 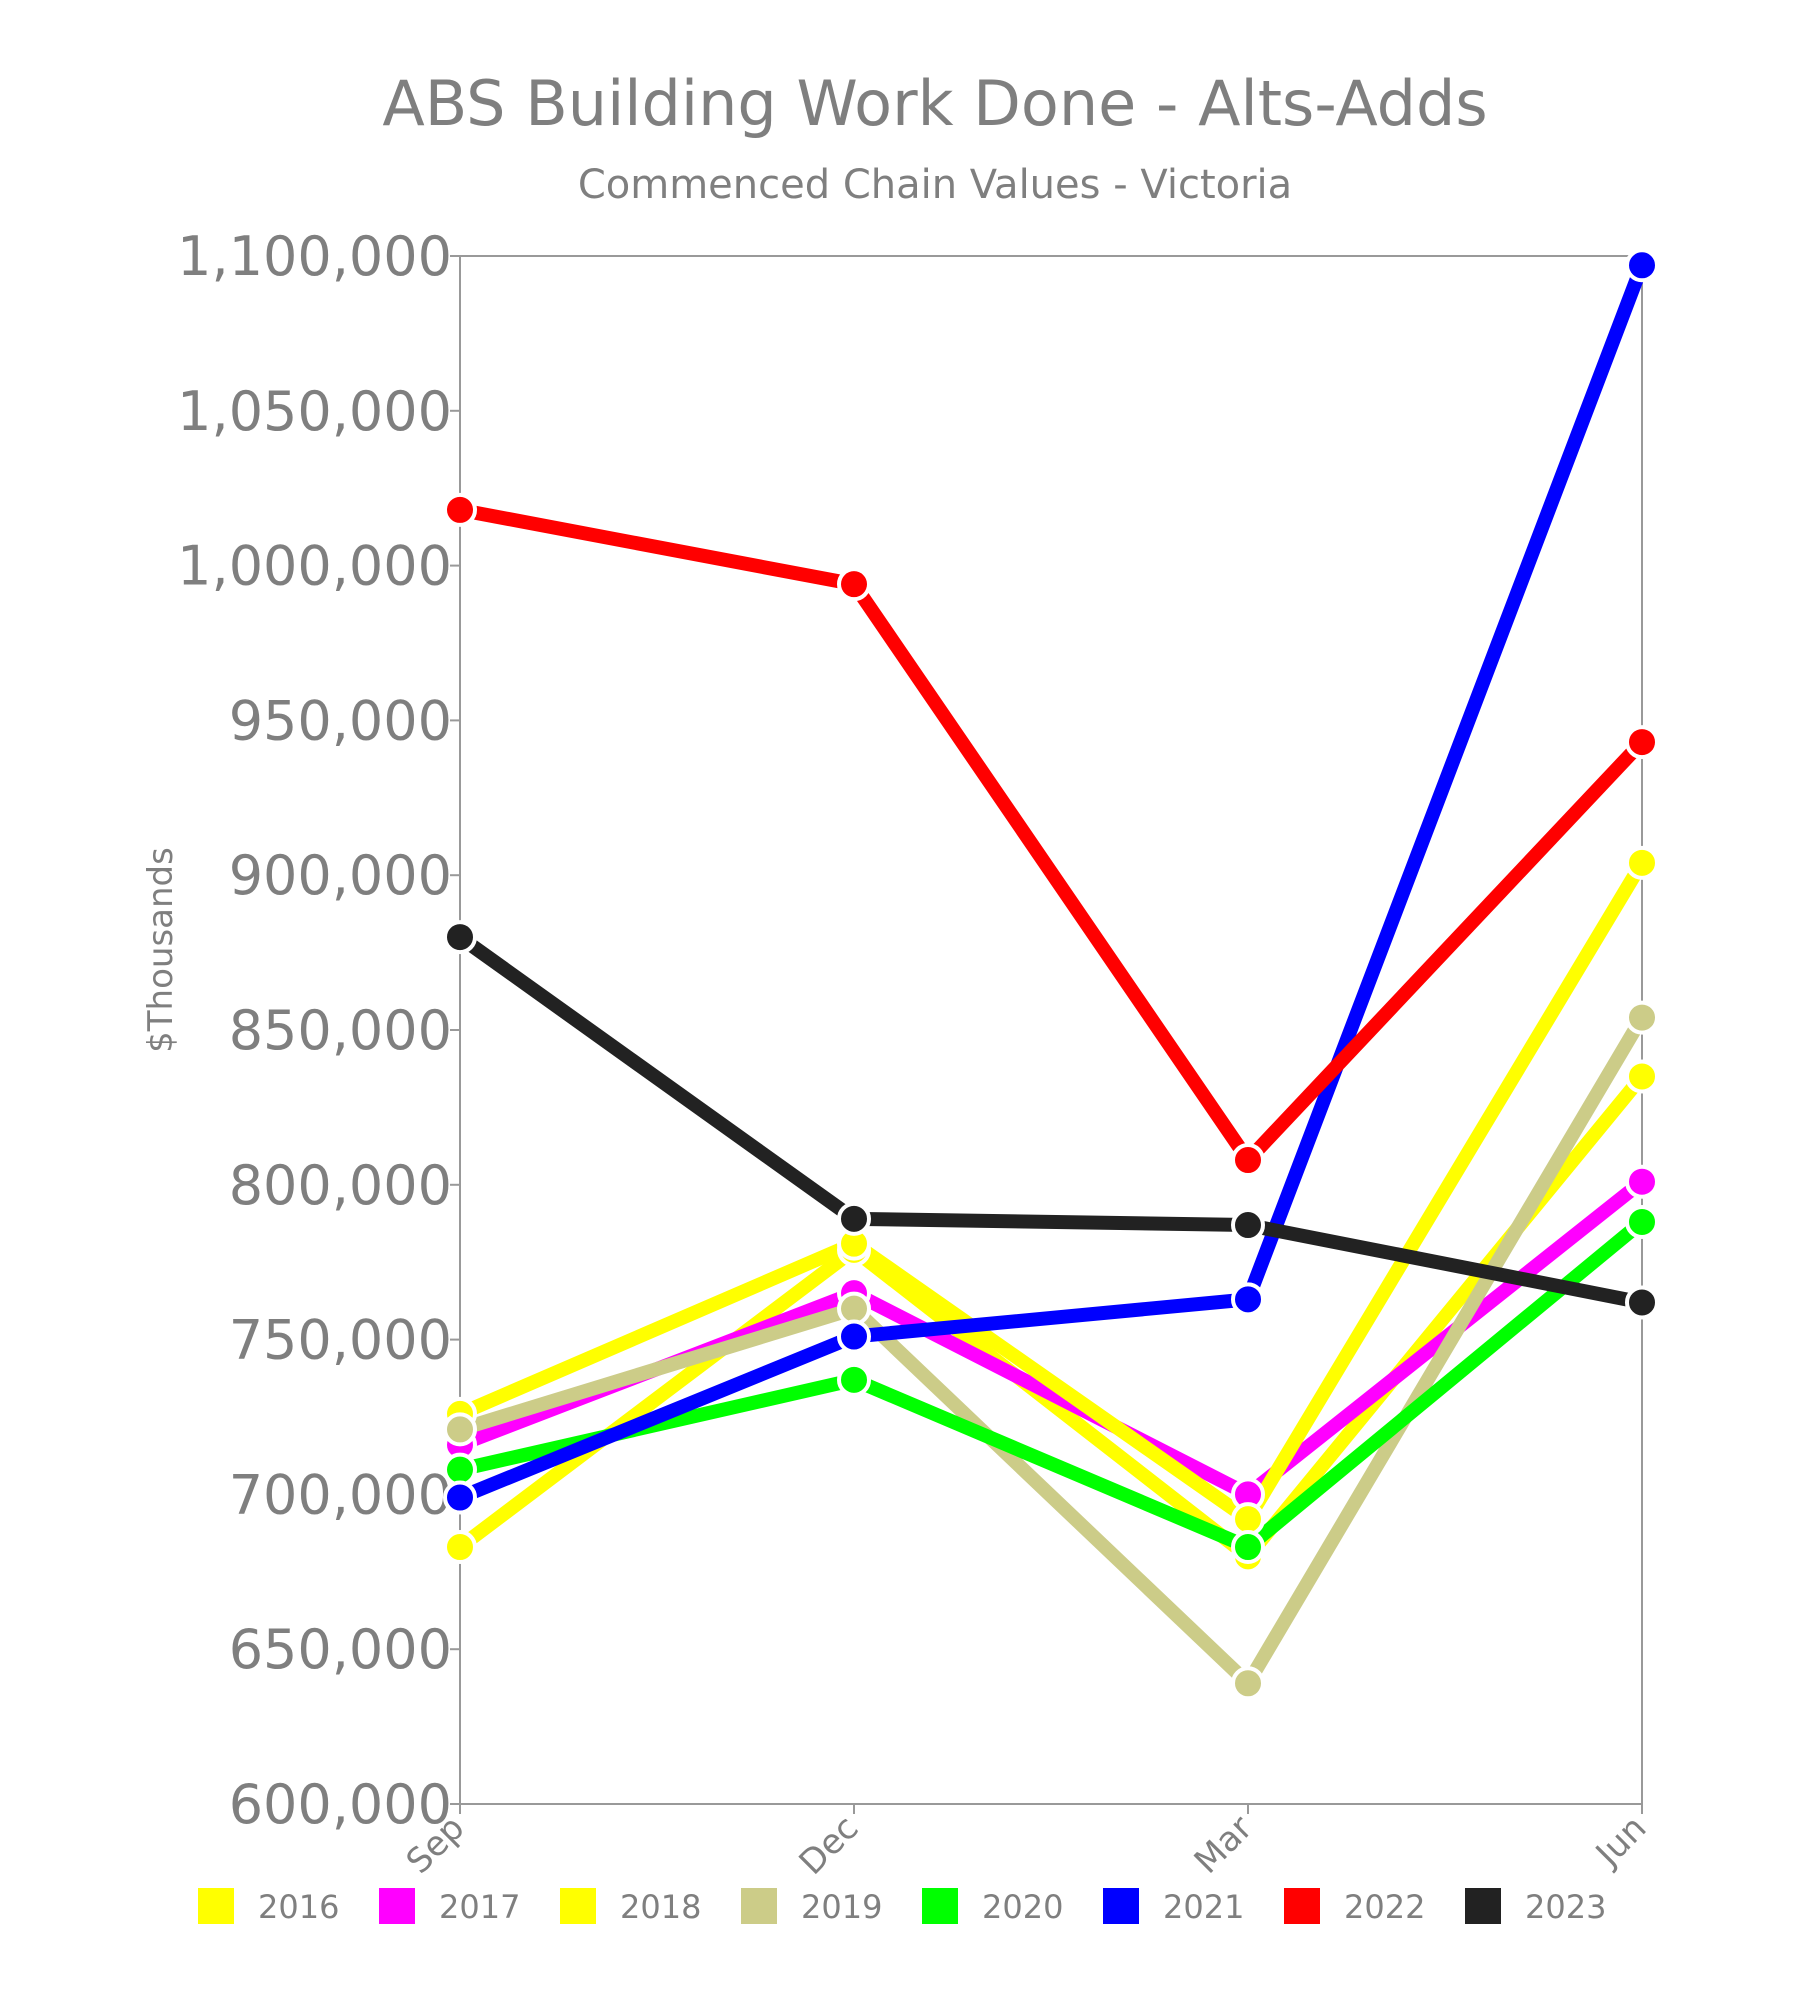 What do you see at coordinates (1642, 1017) in the screenshot?
I see `data-point-2019-Jun` at bounding box center [1642, 1017].